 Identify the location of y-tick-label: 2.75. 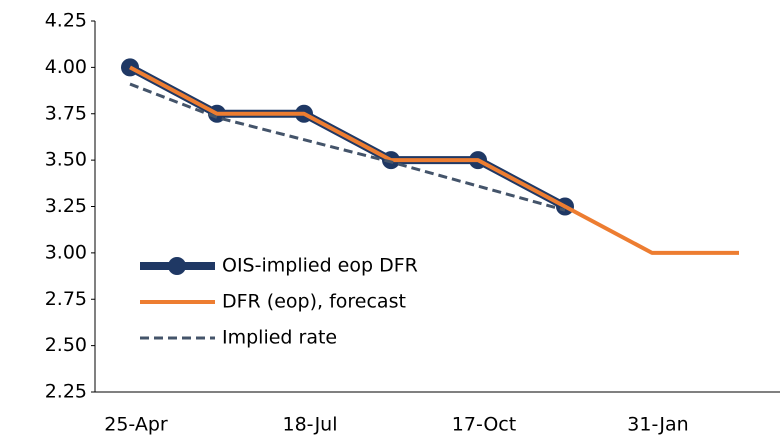
(66, 299).